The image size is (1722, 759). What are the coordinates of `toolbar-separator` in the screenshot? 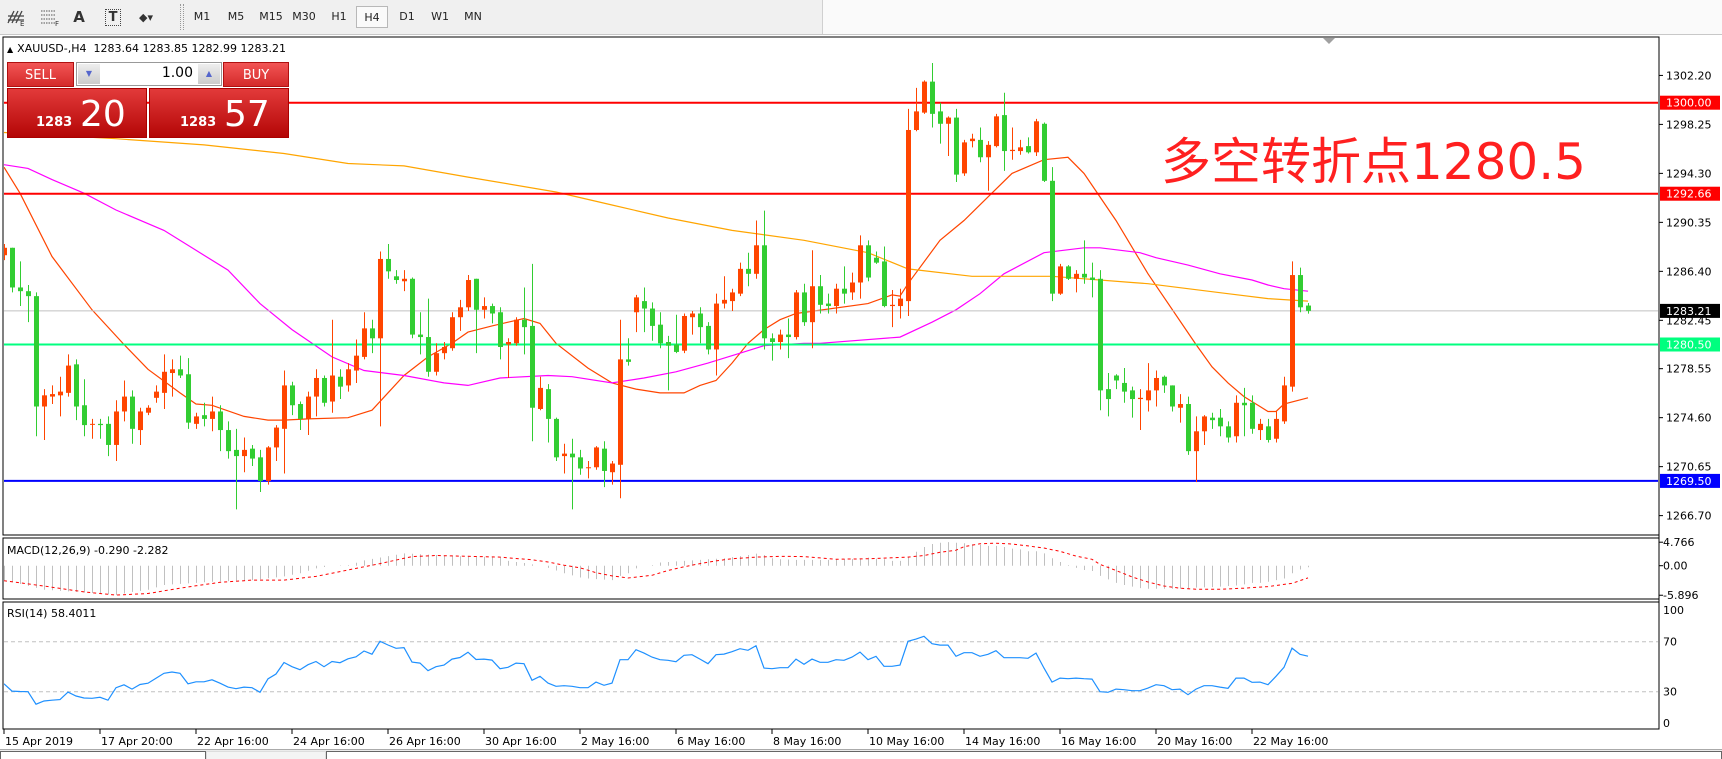 It's located at (182, 17).